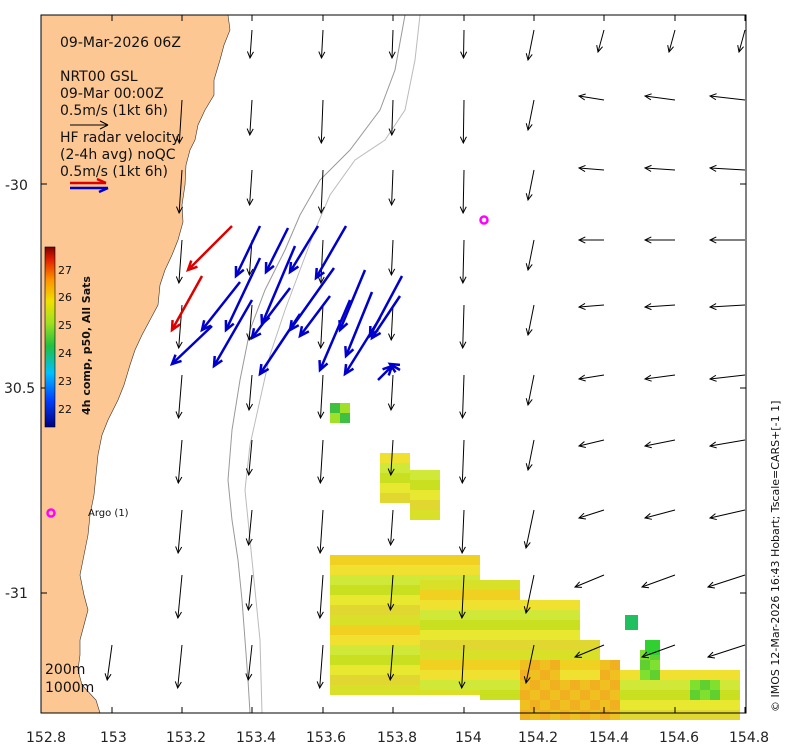 The image size is (790, 750). I want to click on date-label: 09-Mar-2026 06Z, so click(120, 43).